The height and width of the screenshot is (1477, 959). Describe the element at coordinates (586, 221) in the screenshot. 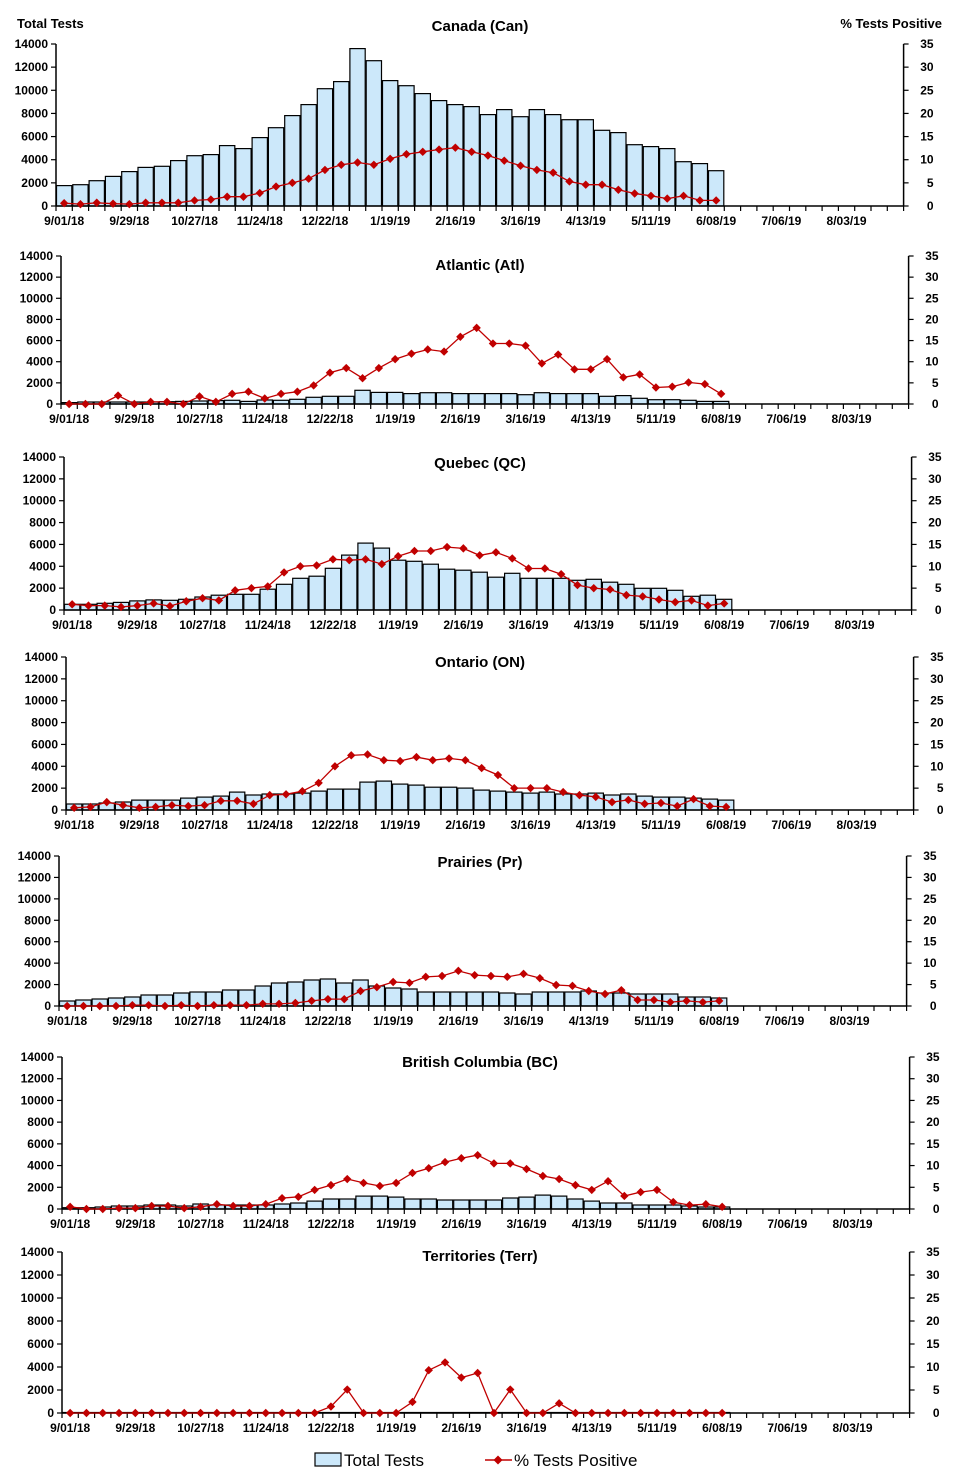

I see `x-tick-label: 4/13/19` at that location.